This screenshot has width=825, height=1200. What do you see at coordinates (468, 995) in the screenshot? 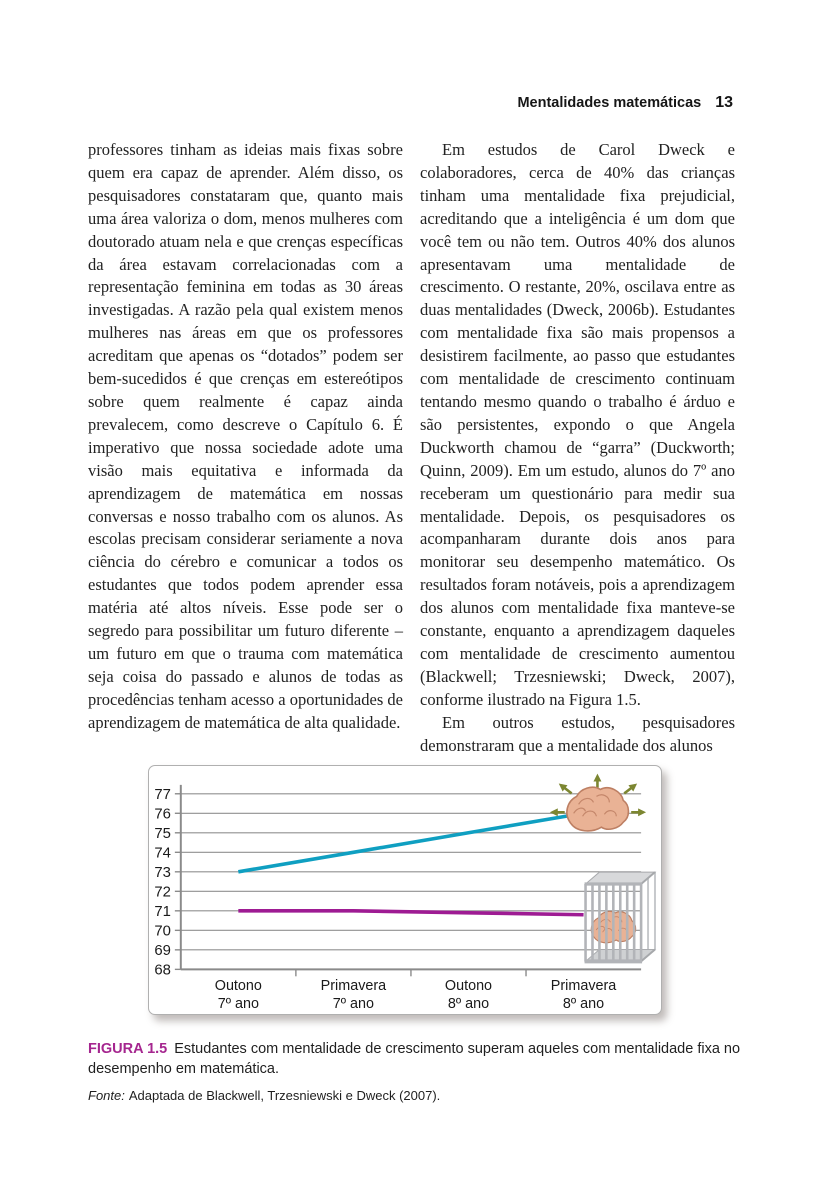
I see `x-category-label: Outono 8º ano` at bounding box center [468, 995].